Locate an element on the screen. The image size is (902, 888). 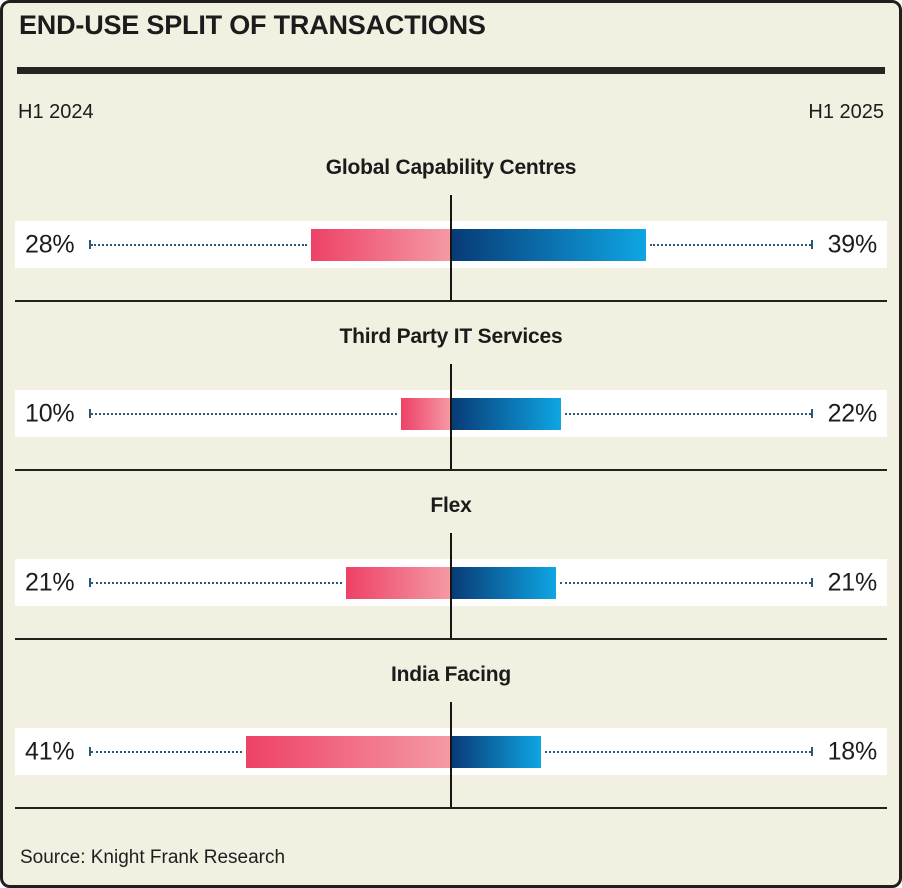
right-value-label: 18% is located at coordinates (852, 751).